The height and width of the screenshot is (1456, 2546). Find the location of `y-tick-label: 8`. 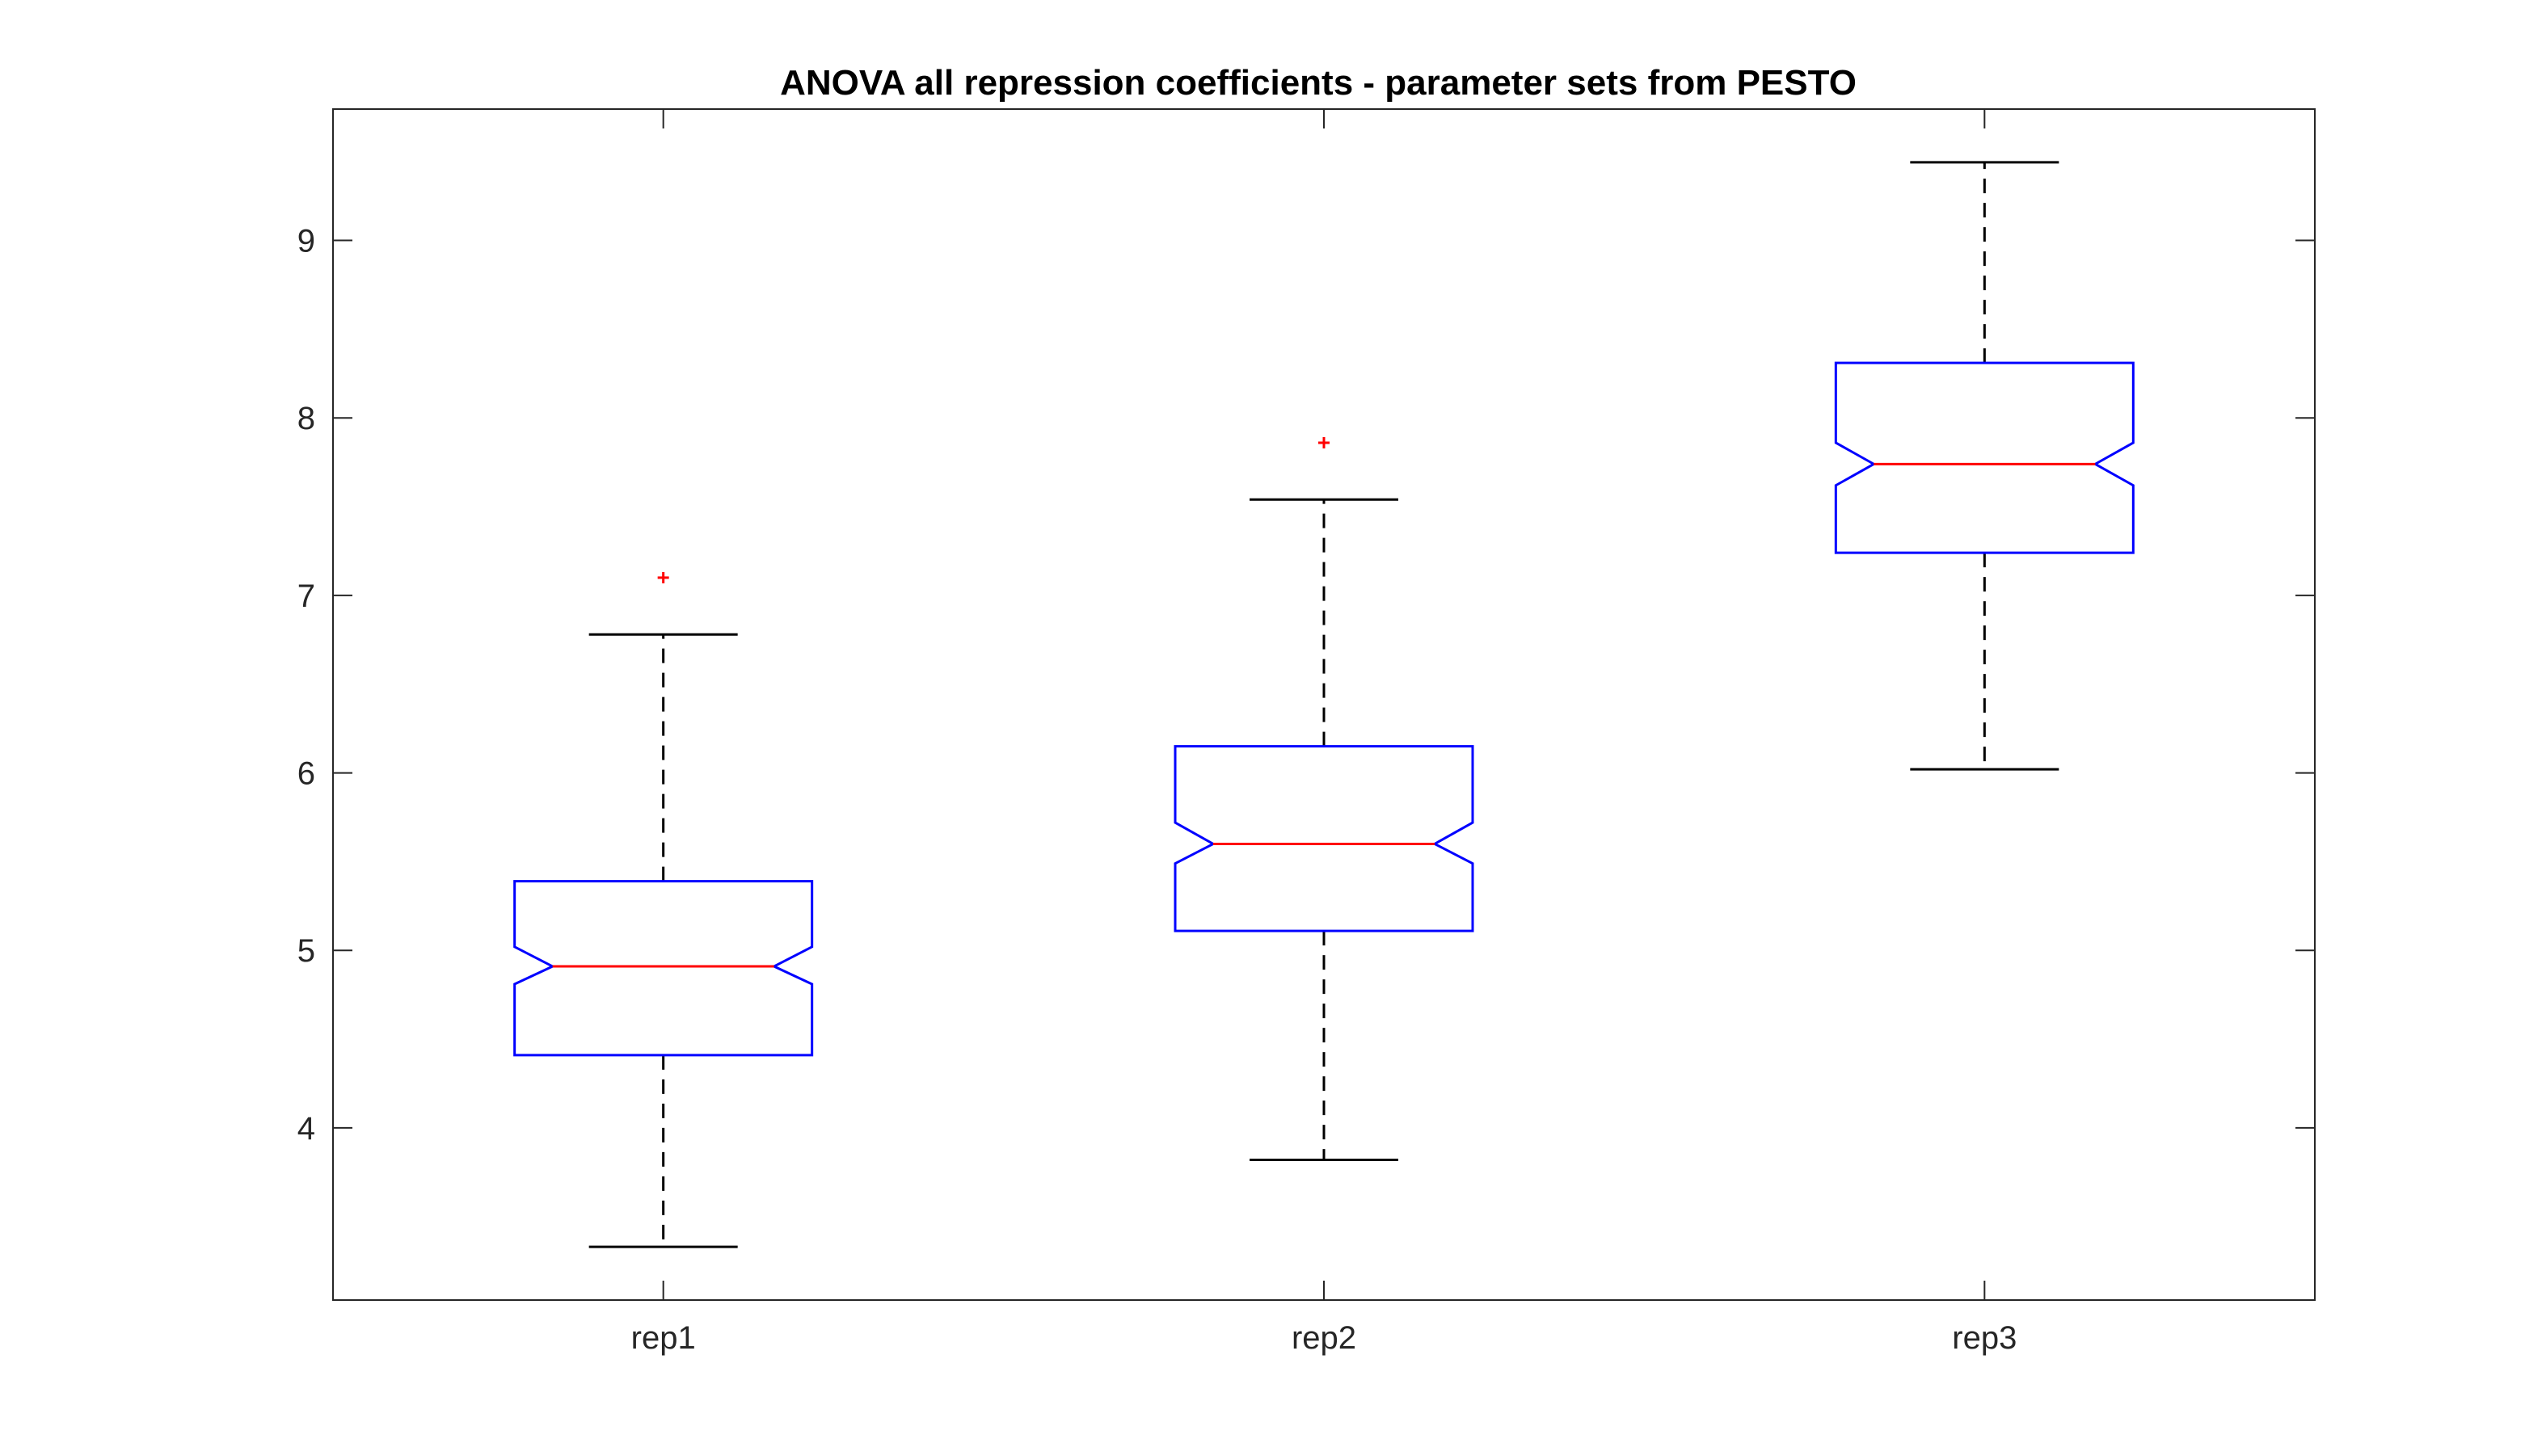

y-tick-label: 8 is located at coordinates (306, 418).